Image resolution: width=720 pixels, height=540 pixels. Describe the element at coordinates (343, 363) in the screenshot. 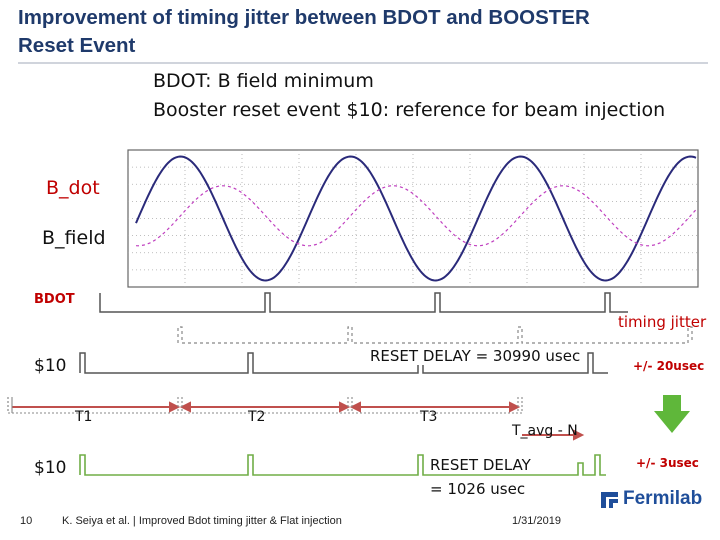

I see `event10-old-trace` at that location.